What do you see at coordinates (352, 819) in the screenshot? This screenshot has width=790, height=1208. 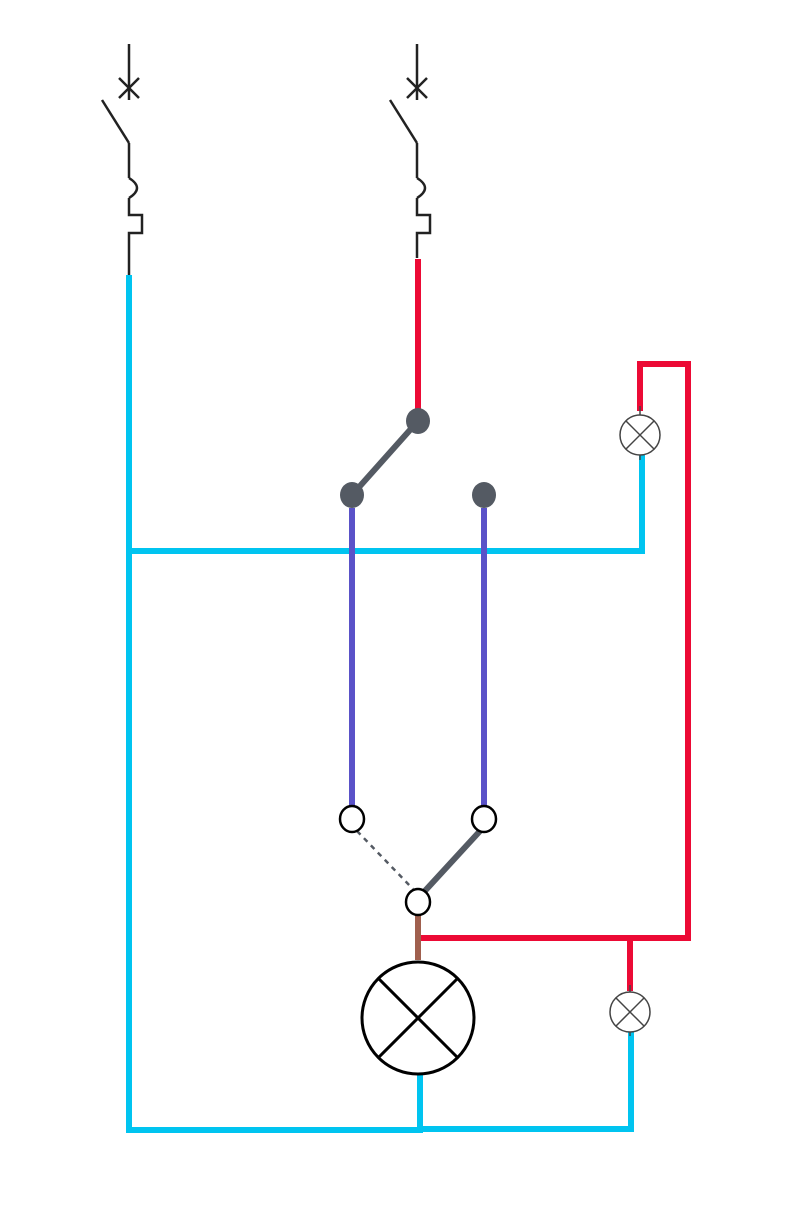 I see `switch-bottom-l1-terminal` at bounding box center [352, 819].